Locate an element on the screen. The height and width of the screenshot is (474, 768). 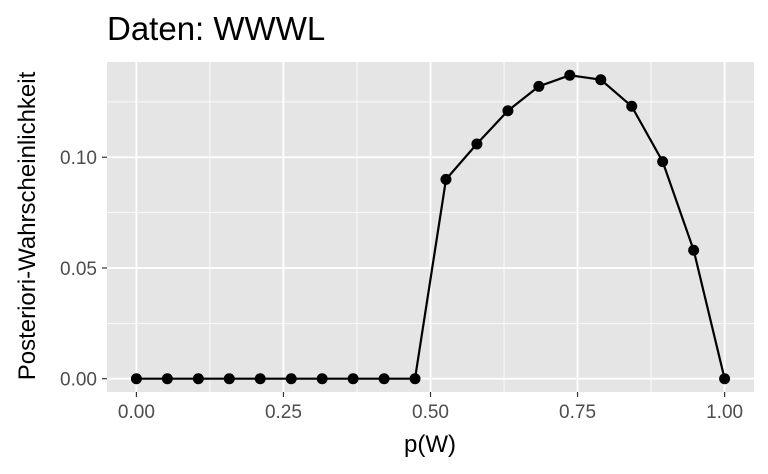
x-tick-label: 0.75 is located at coordinates (577, 412).